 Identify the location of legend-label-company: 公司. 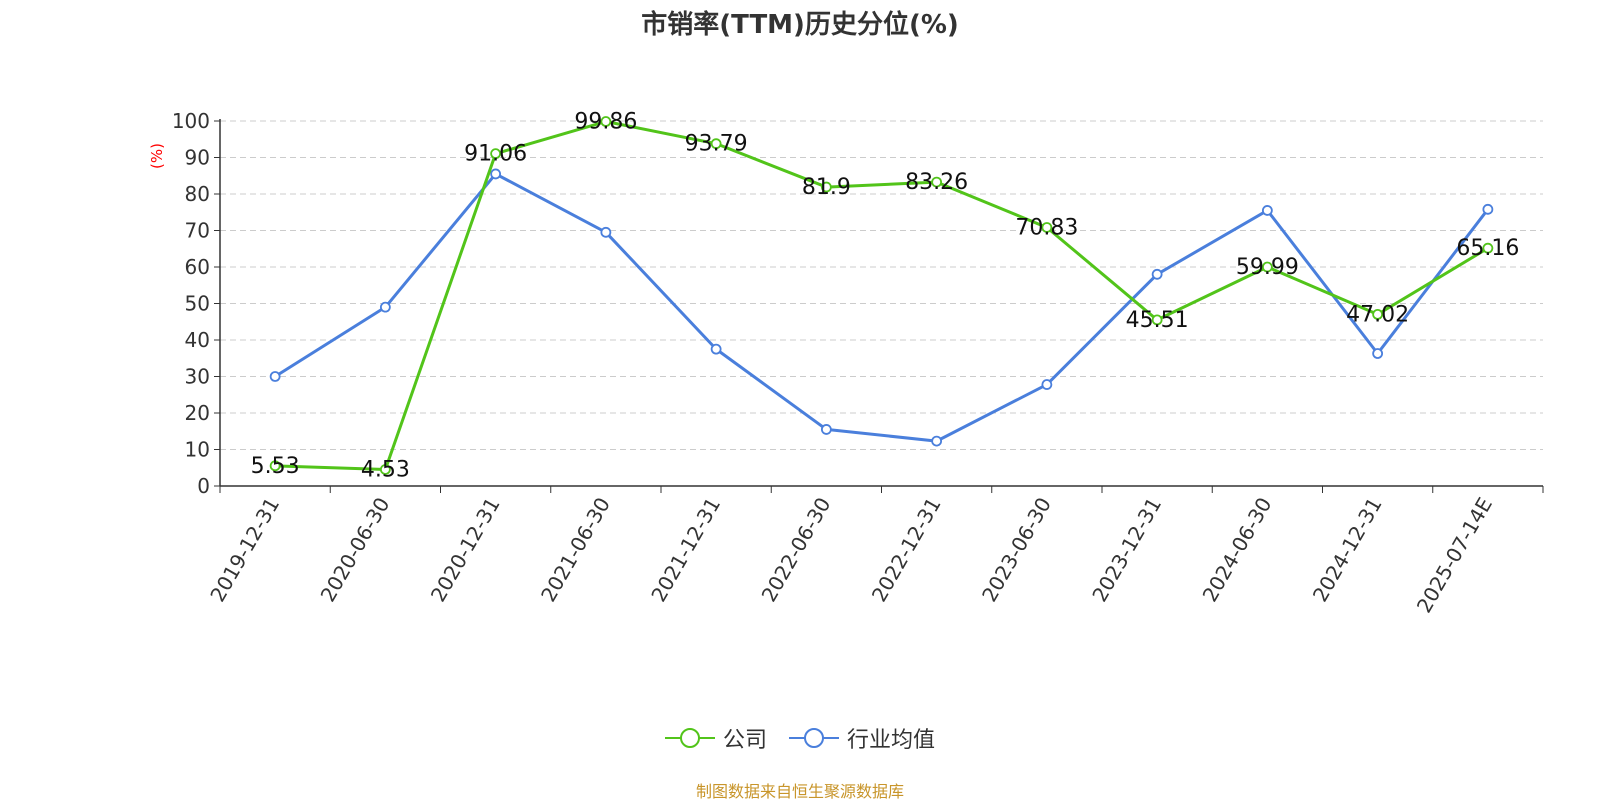
(744, 740).